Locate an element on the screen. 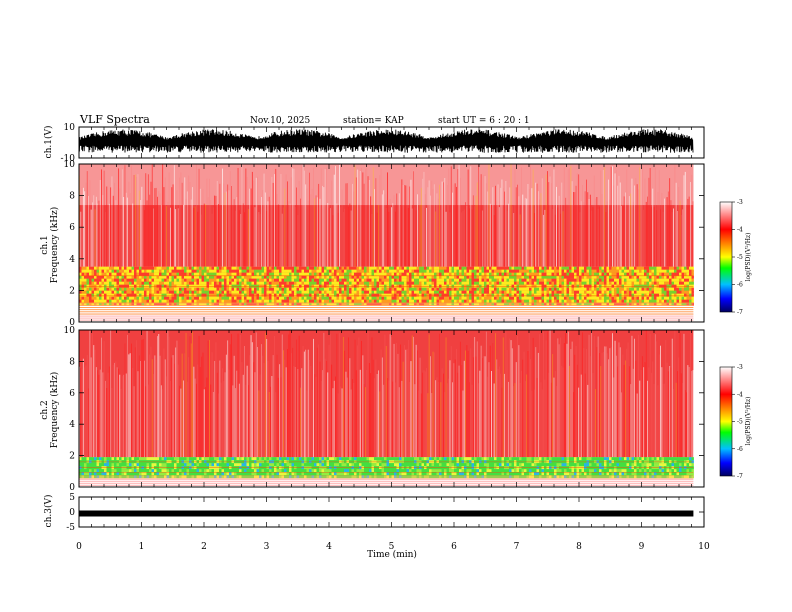  x-tick-label: 5 is located at coordinates (392, 547).